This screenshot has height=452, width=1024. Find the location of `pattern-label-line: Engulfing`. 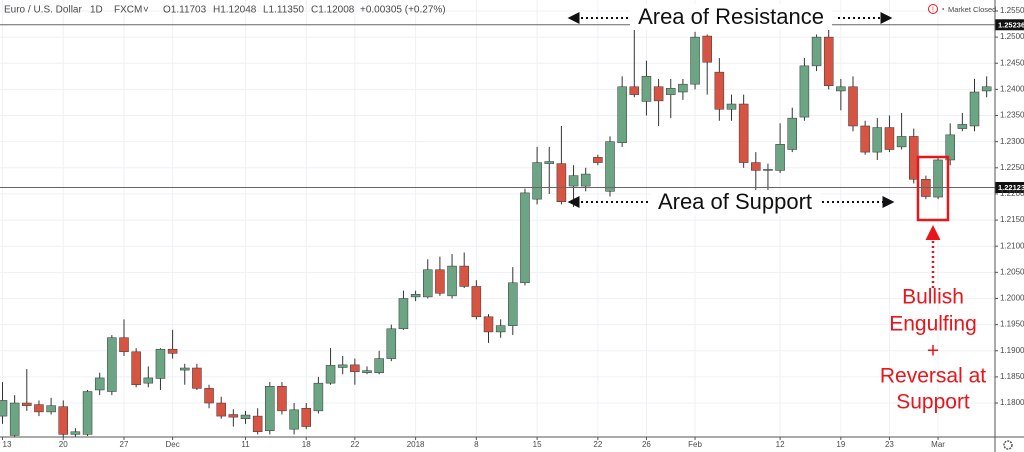

pattern-label-line: Engulfing is located at coordinates (933, 324).